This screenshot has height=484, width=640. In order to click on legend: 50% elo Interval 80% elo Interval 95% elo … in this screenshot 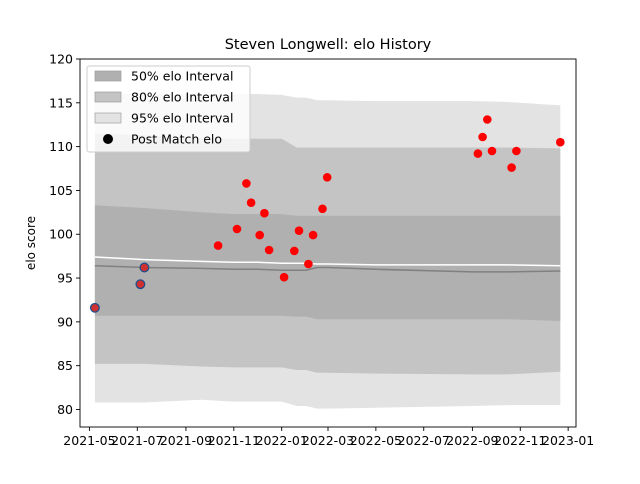, I will do `click(168, 109)`.